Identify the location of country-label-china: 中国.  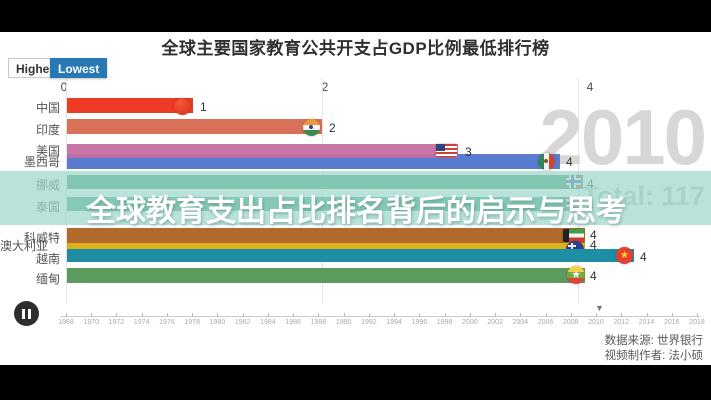
(47, 108).